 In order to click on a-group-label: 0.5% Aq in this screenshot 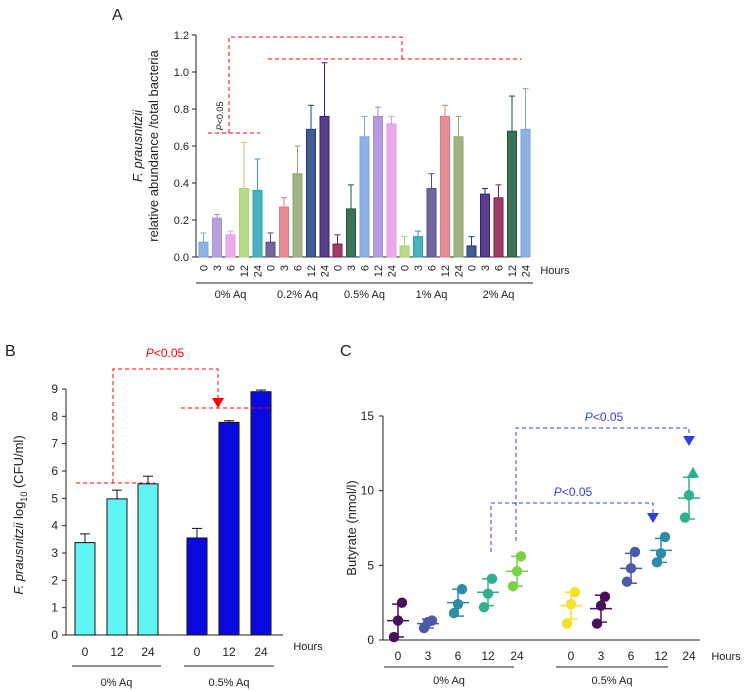, I will do `click(364, 295)`.